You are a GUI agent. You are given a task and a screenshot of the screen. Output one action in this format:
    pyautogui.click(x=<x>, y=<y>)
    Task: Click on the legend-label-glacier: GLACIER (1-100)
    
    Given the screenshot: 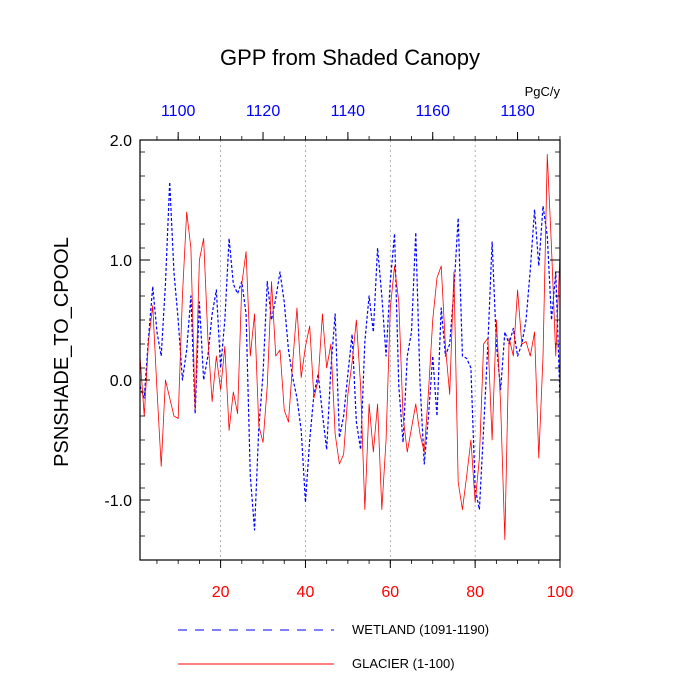 What is the action you would take?
    pyautogui.click(x=403, y=663)
    